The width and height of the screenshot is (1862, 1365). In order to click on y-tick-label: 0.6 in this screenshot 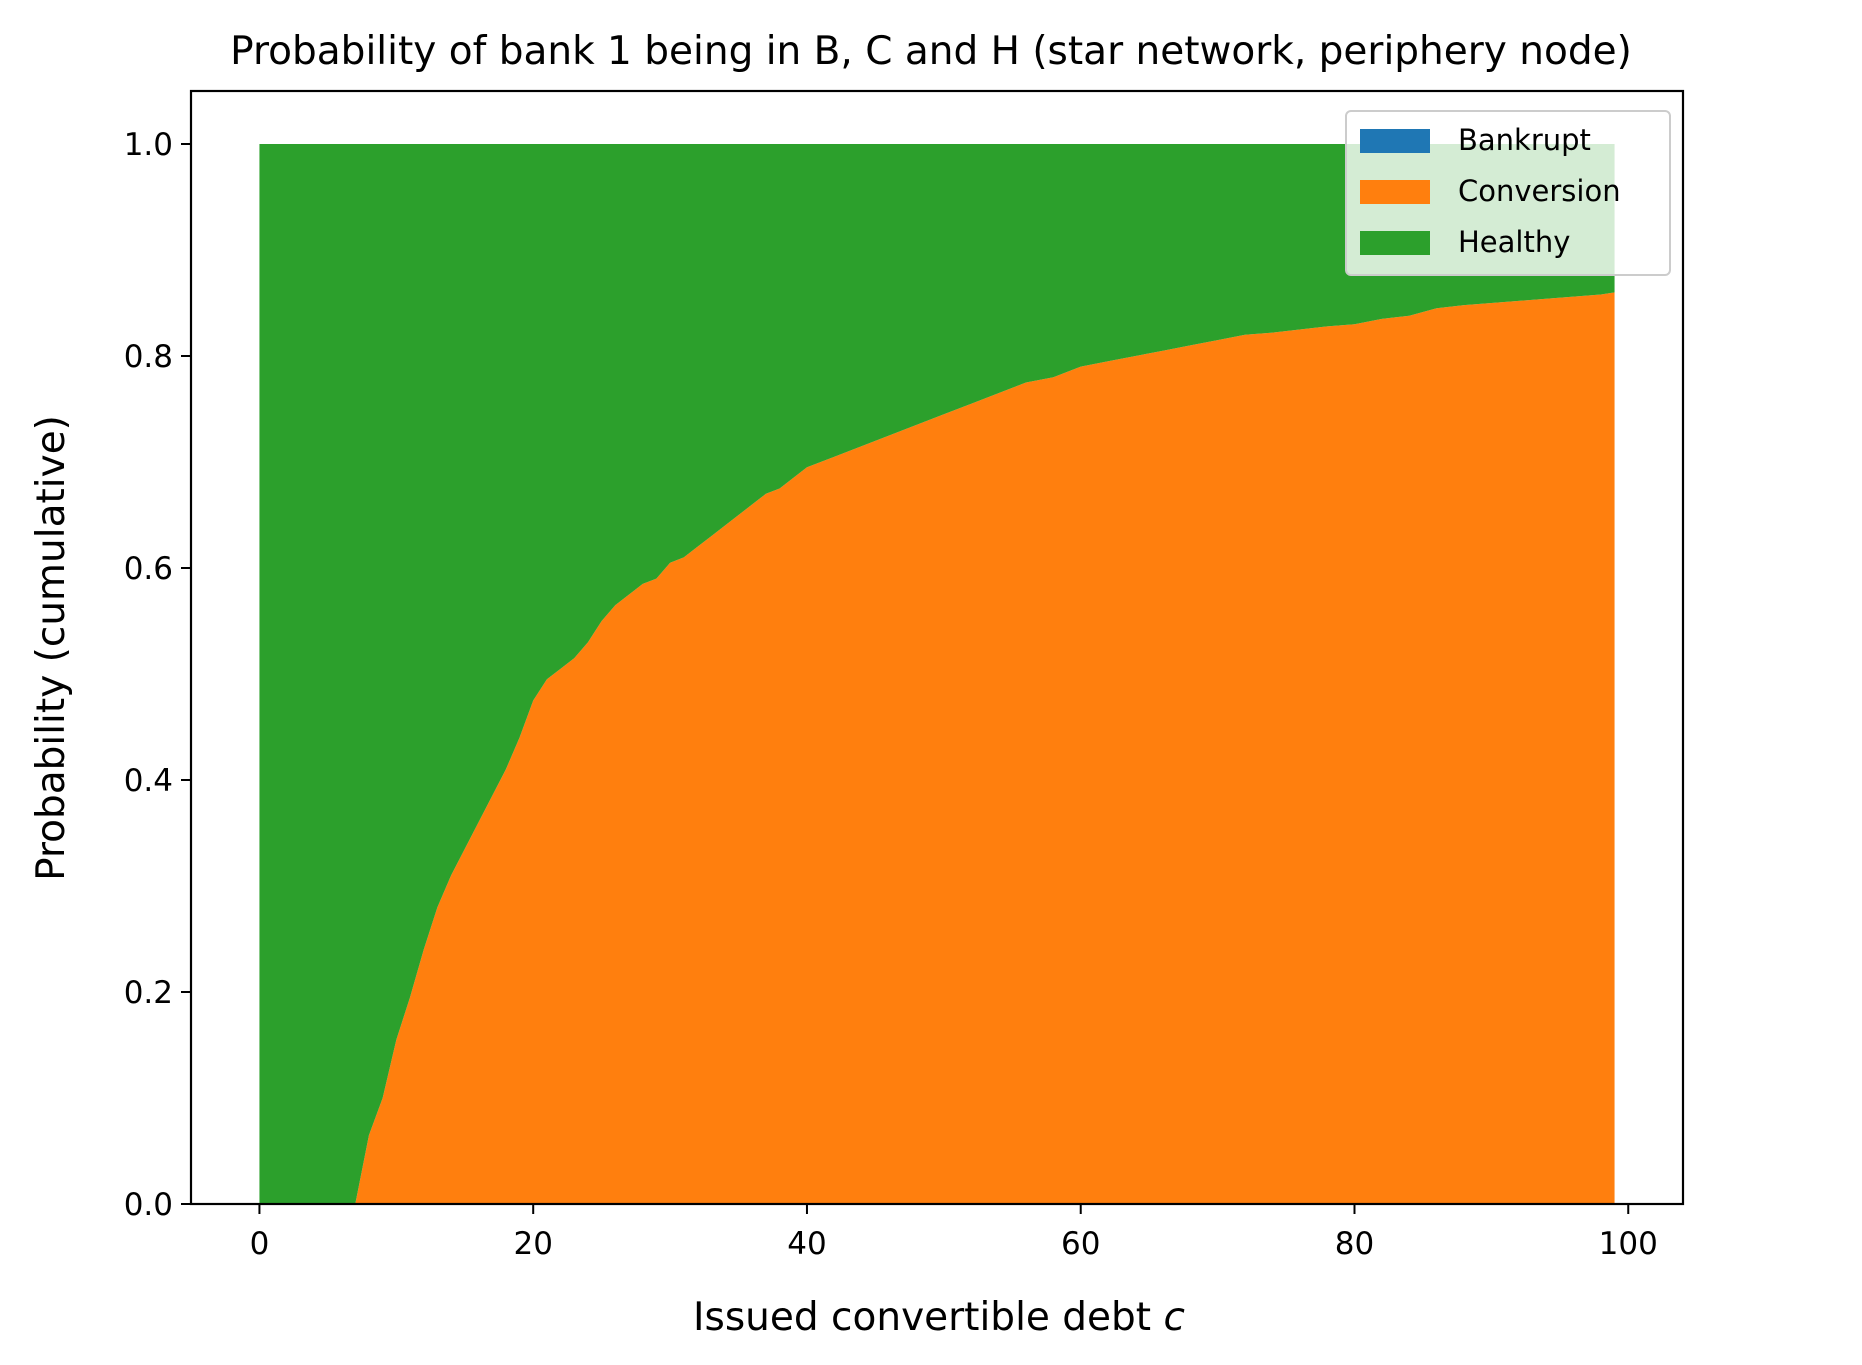, I will do `click(148, 569)`.